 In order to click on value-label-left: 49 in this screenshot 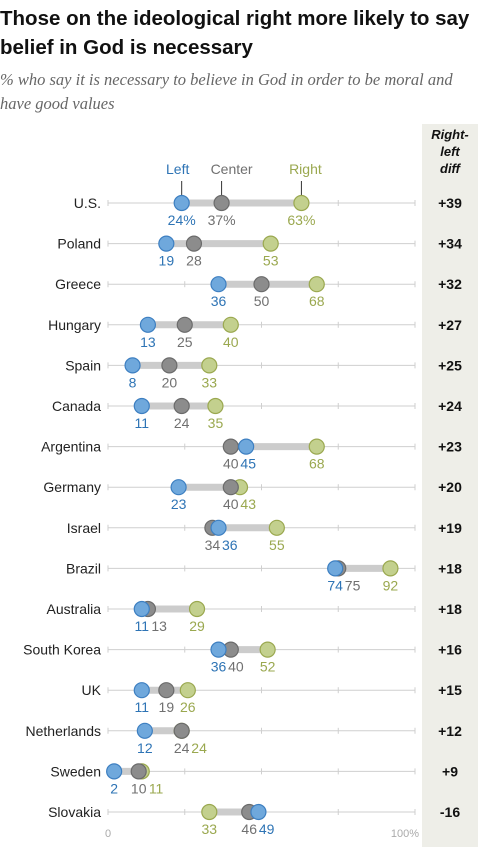, I will do `click(267, 829)`.